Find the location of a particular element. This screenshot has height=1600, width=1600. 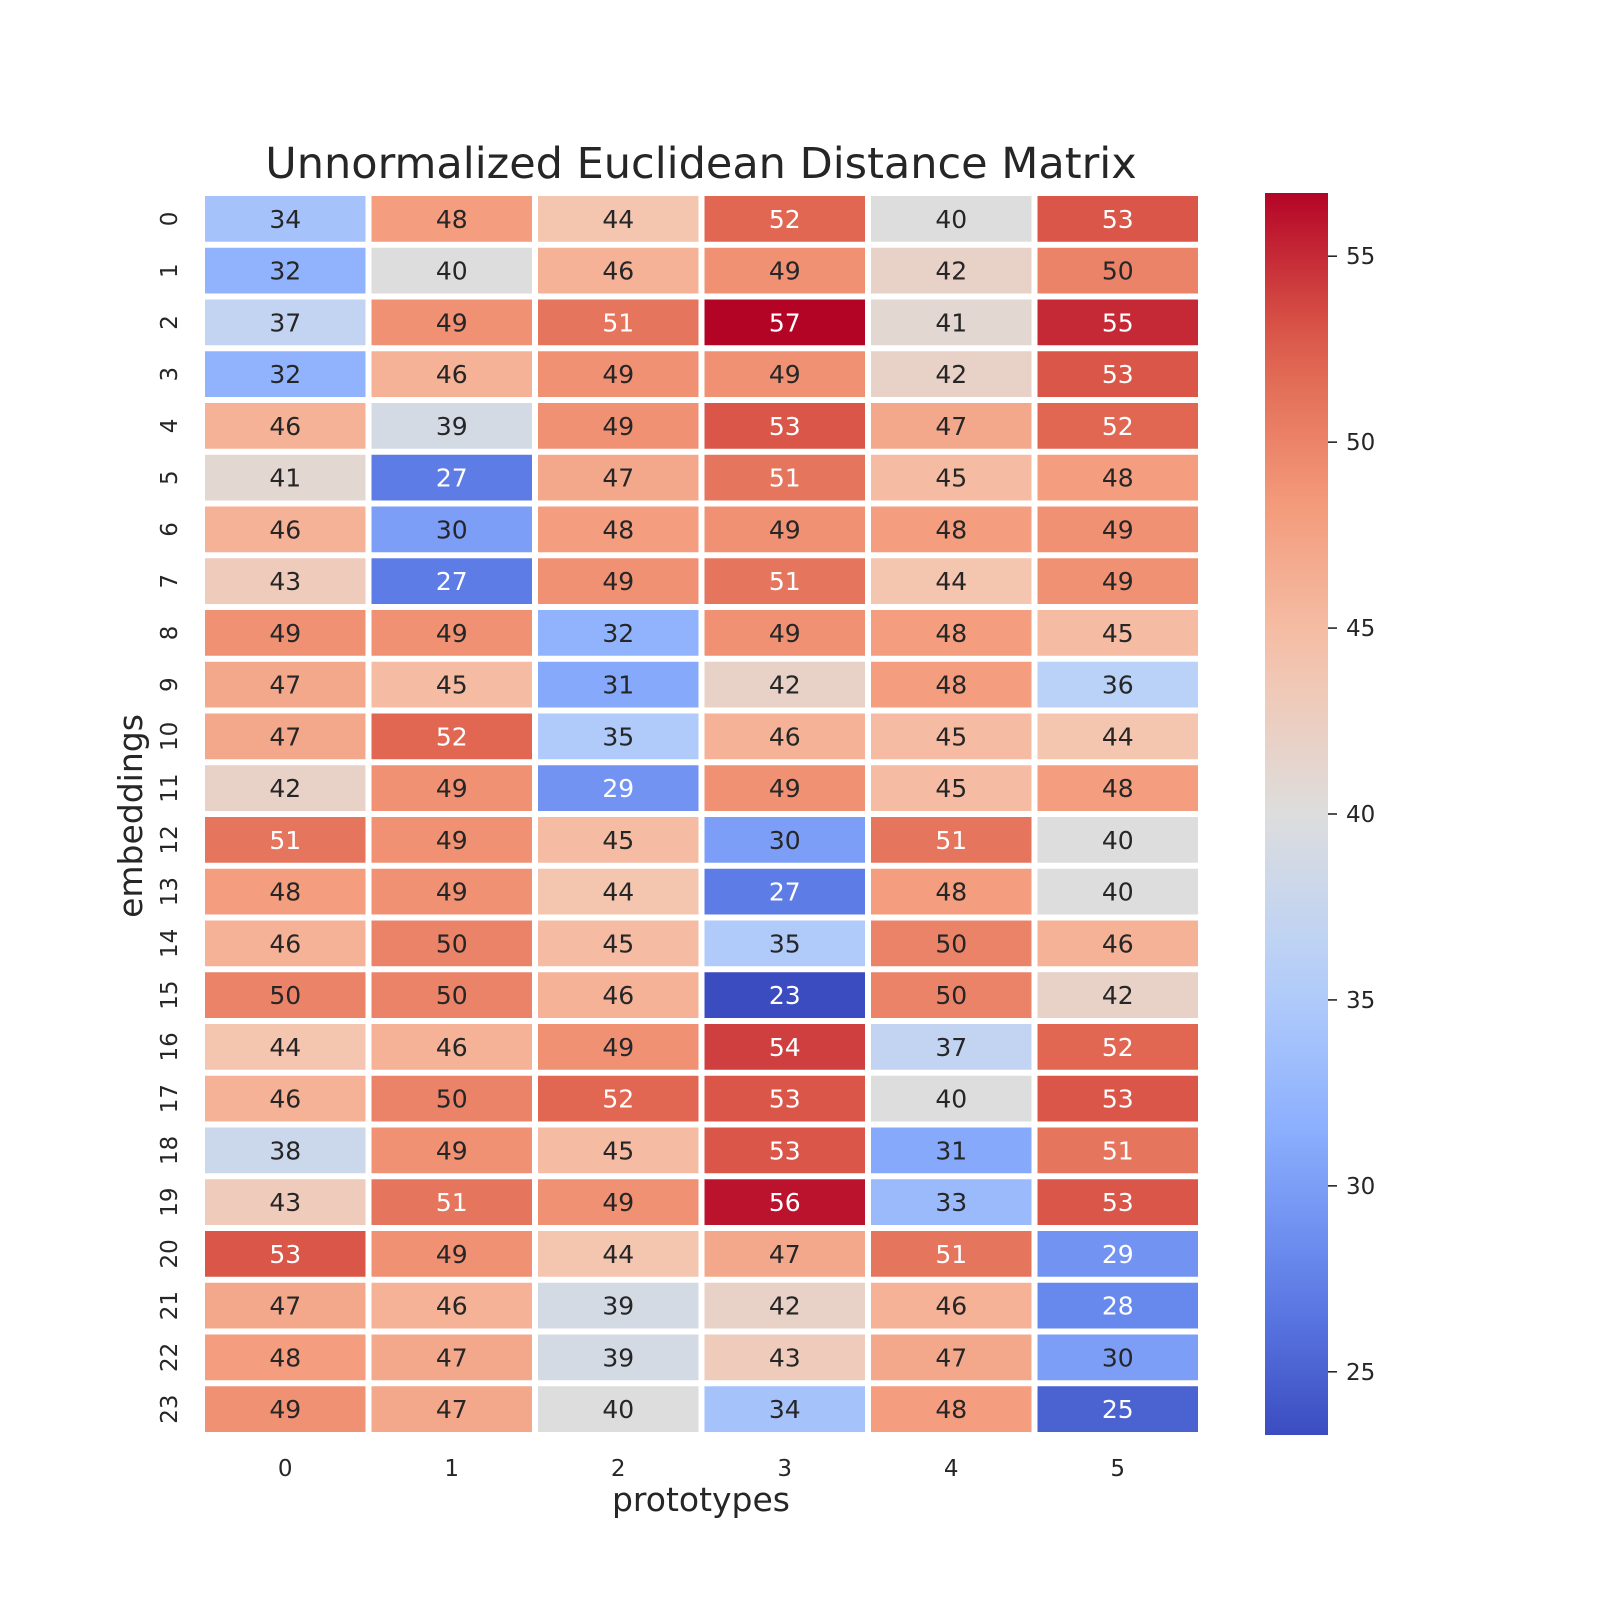

y-tick-label: 20 is located at coordinates (170, 1253).